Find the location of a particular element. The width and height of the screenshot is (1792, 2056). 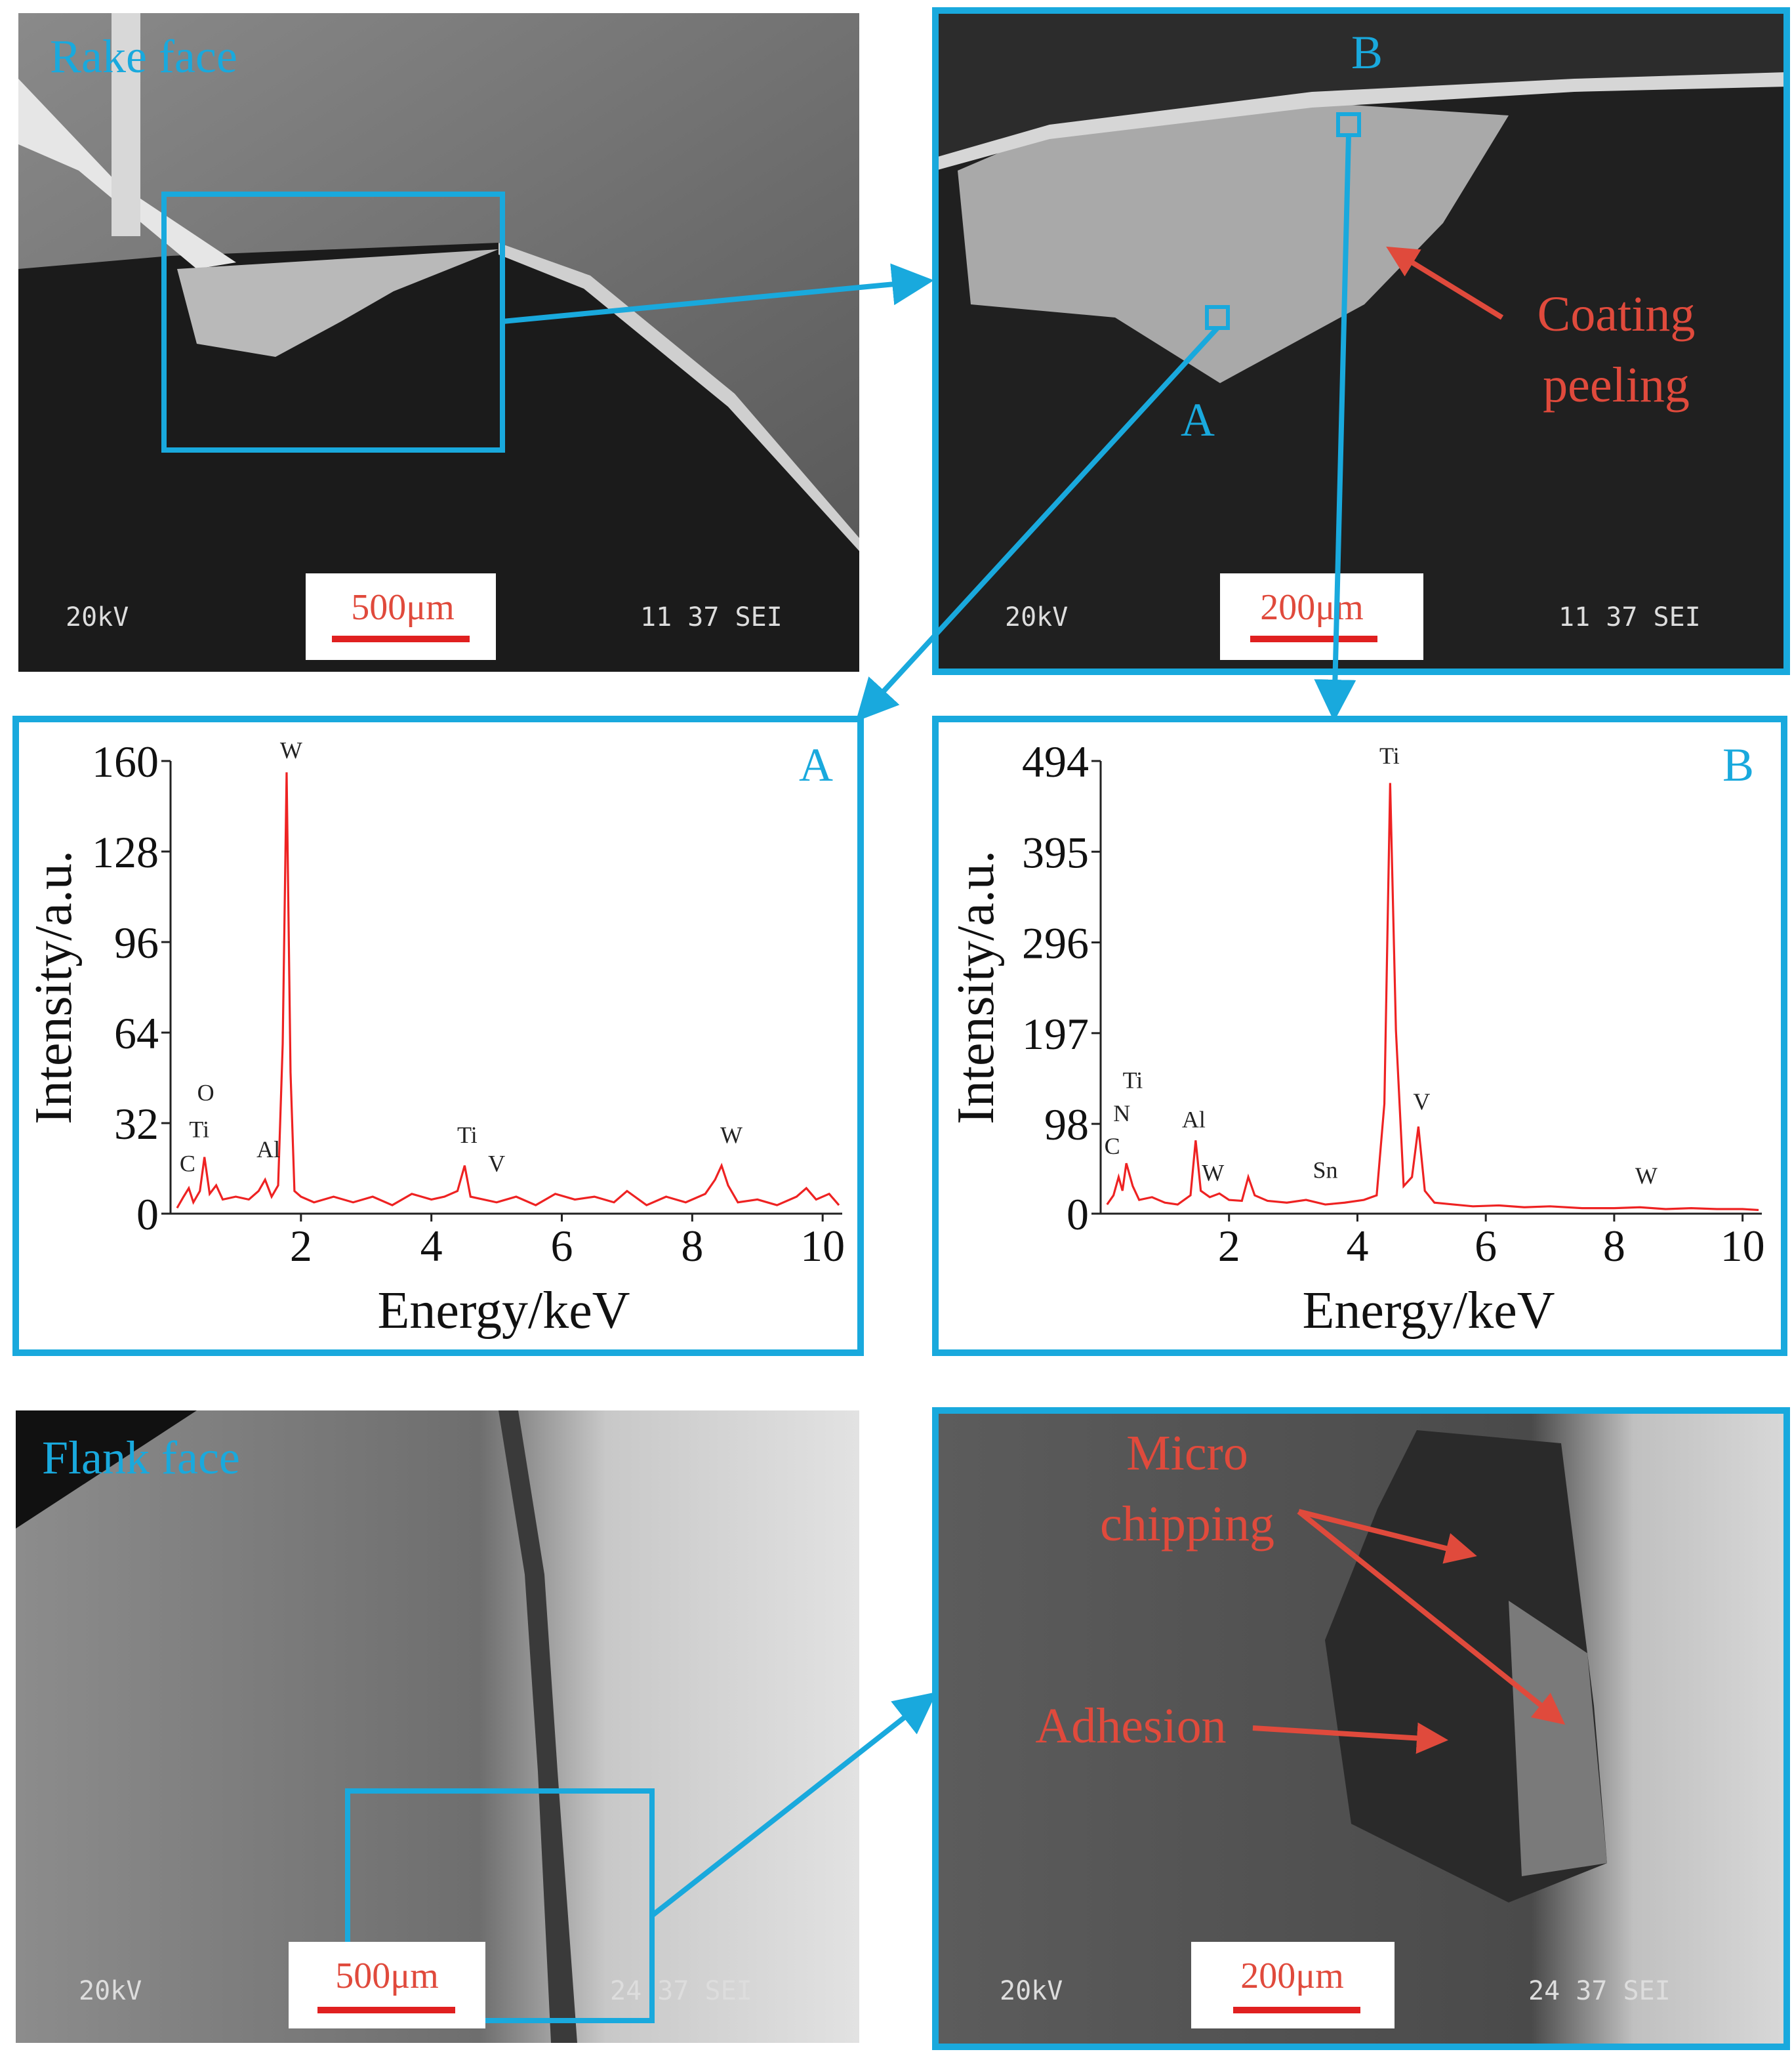

y-tick-label: 395 is located at coordinates (1055, 852).